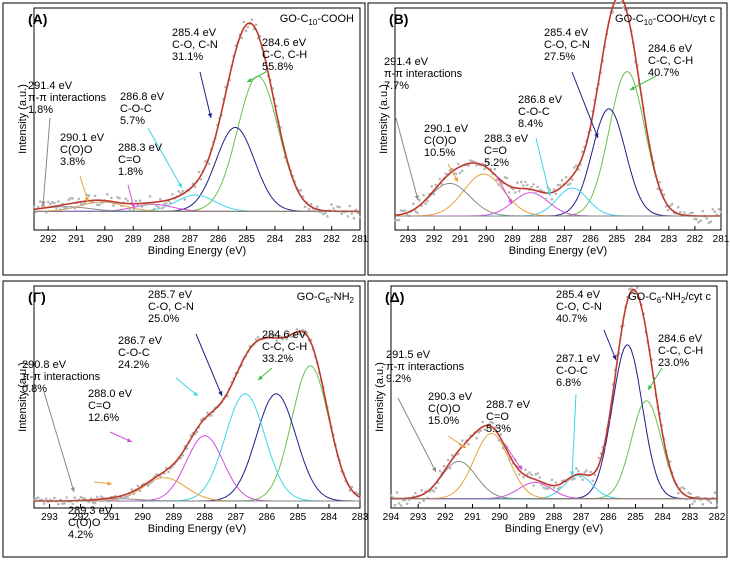 This screenshot has width=730, height=565. What do you see at coordinates (37, 19) in the screenshot?
I see `panel-label: (A)` at bounding box center [37, 19].